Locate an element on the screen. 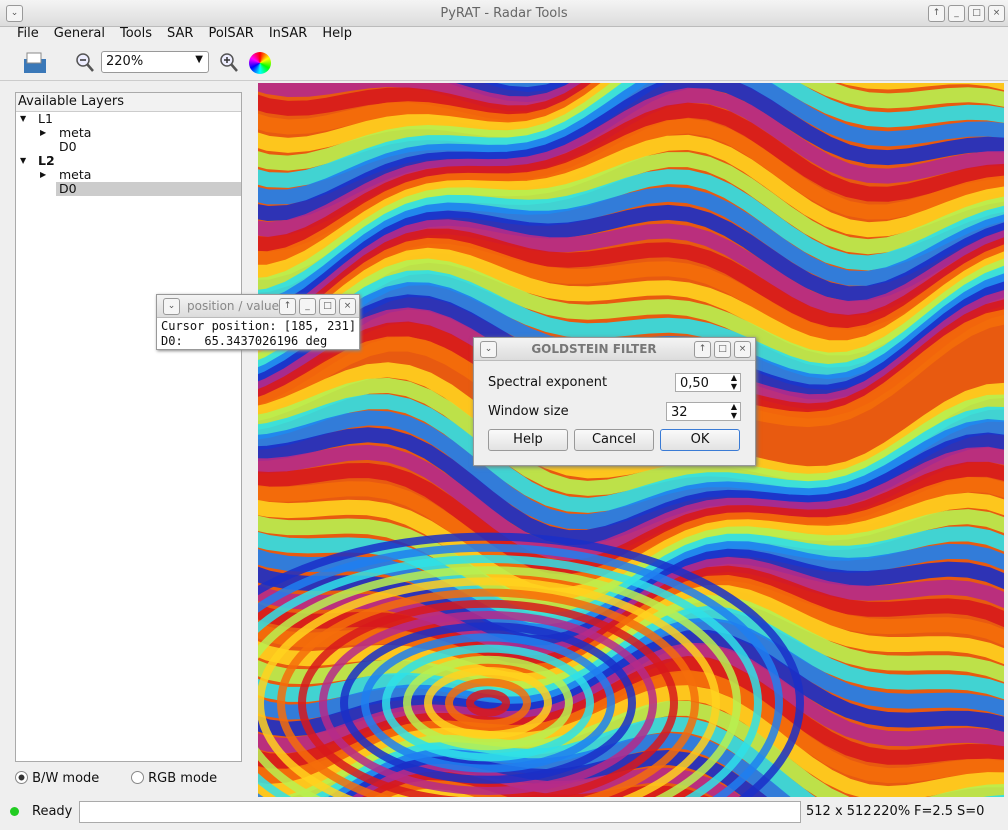 This screenshot has width=1008, height=830. cancel-button: Cancel is located at coordinates (614, 440).